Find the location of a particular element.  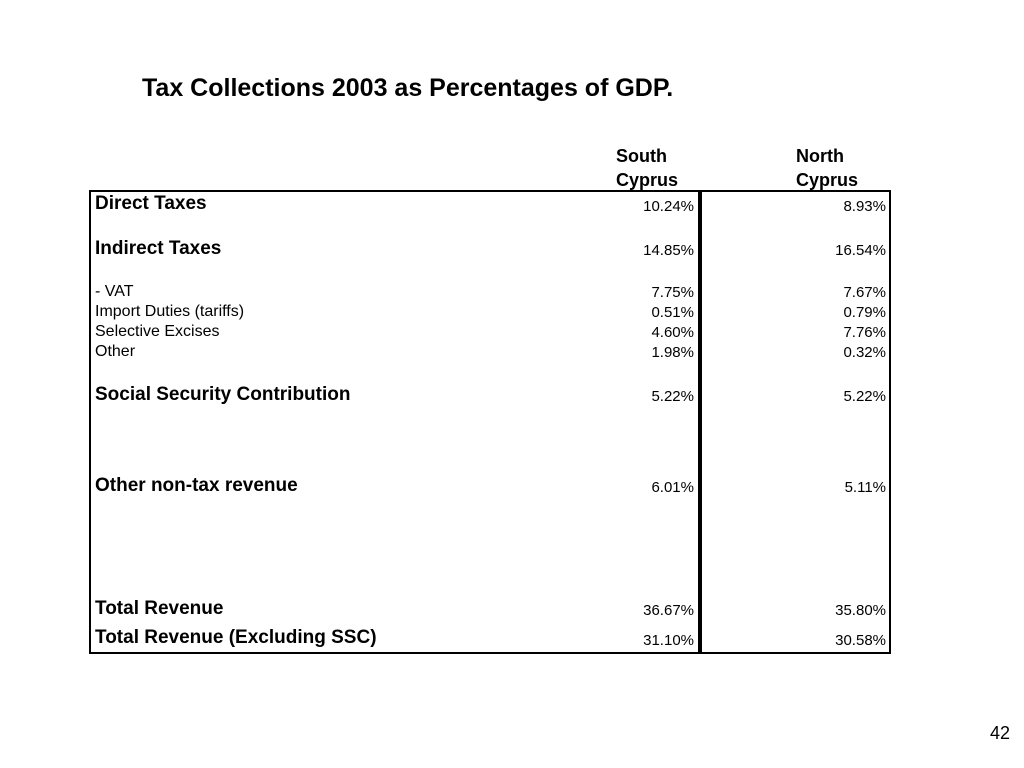

row-label-total-revenue-excluding-ssc: Total Revenue (Excluding SSC) is located at coordinates (236, 637).